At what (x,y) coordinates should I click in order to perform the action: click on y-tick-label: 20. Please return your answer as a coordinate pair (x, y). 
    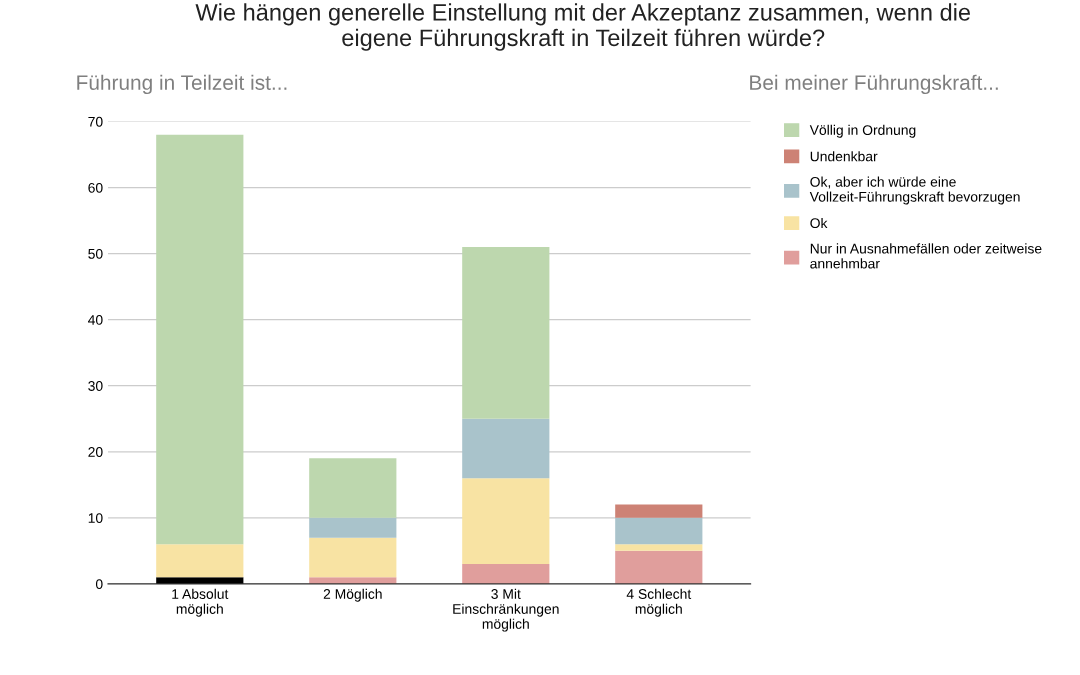
    Looking at the image, I should click on (95, 452).